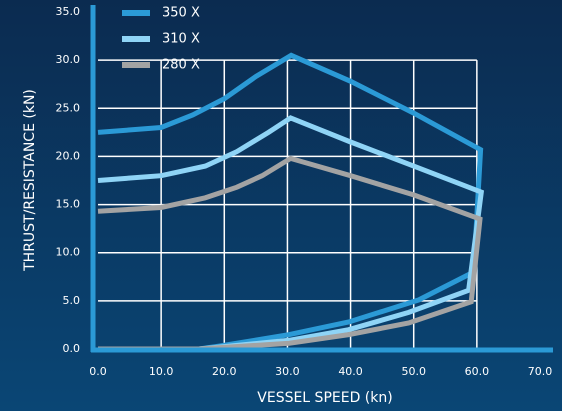 This screenshot has width=562, height=411. I want to click on y-axis-label: THRUST/RESISTANCE (kN), so click(30, 180).